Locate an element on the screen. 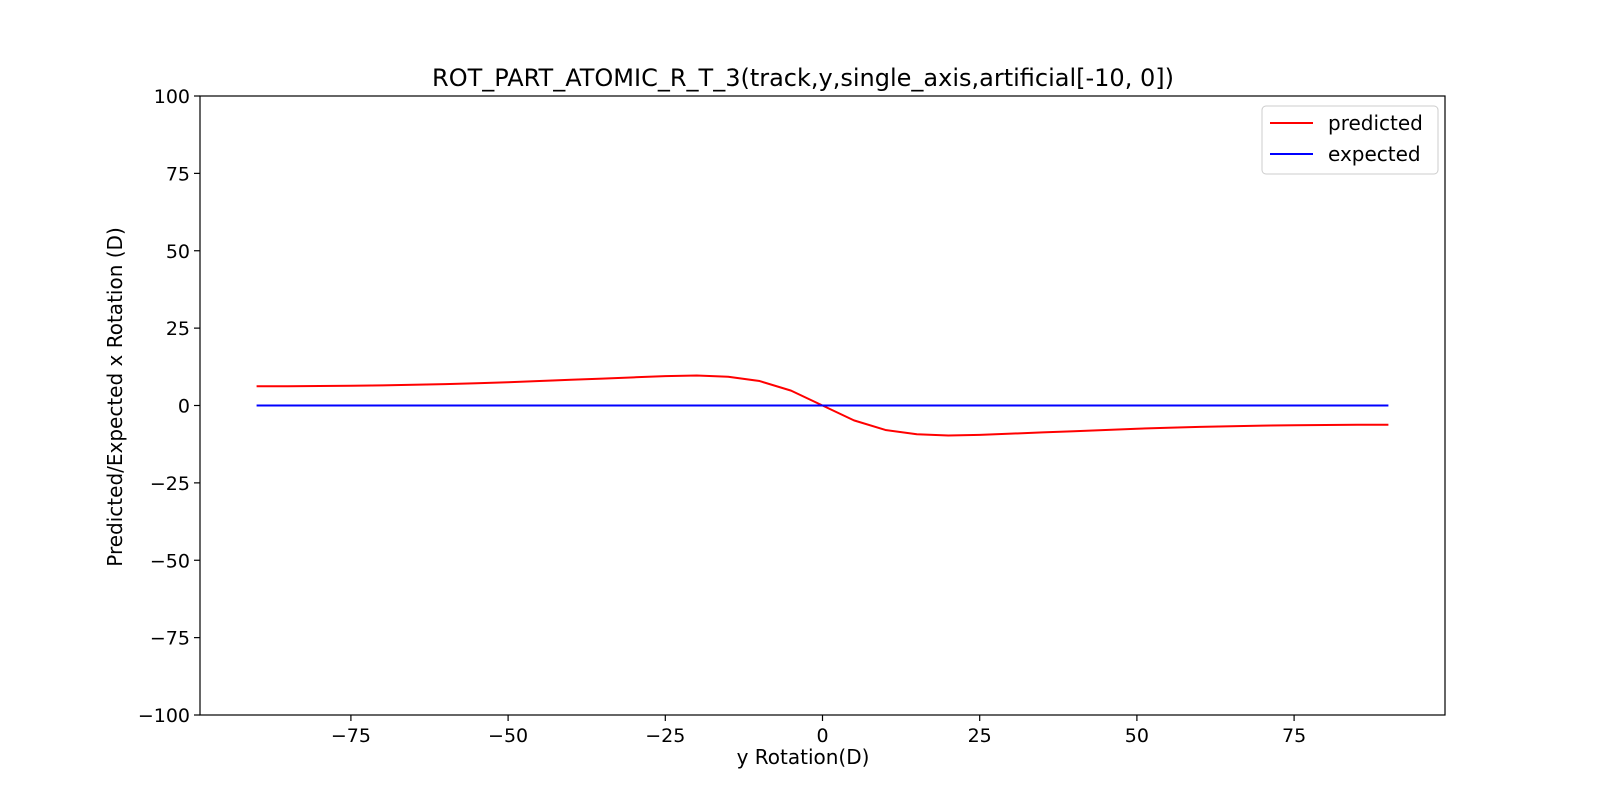  x-tick-label: 0 is located at coordinates (822, 736).